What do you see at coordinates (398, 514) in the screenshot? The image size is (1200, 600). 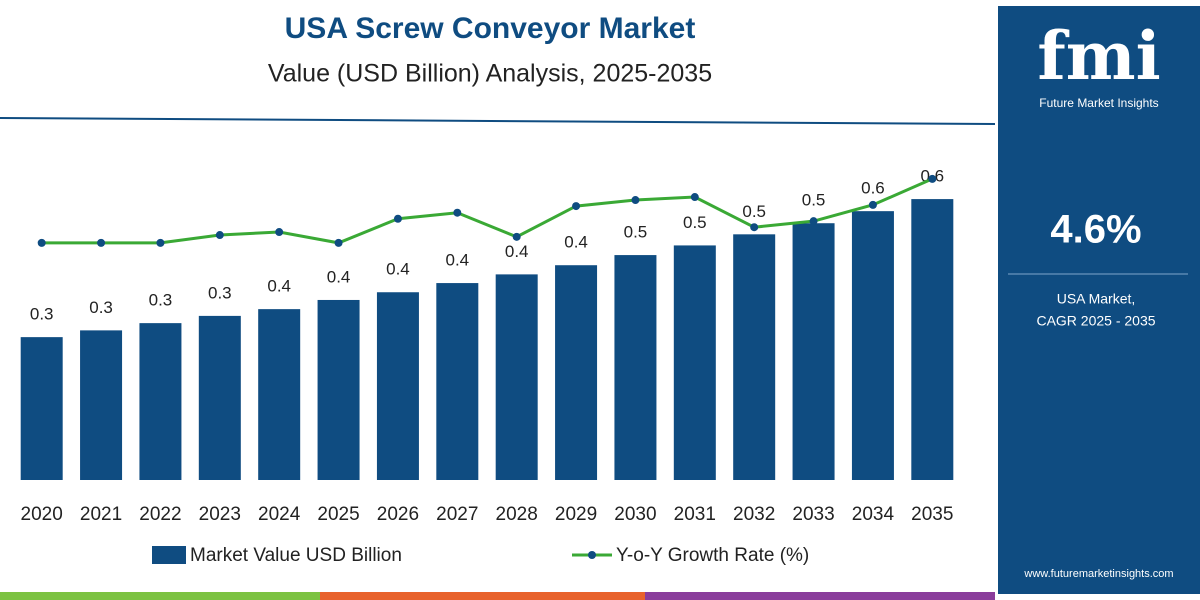 I see `x-tick-label: 2026` at bounding box center [398, 514].